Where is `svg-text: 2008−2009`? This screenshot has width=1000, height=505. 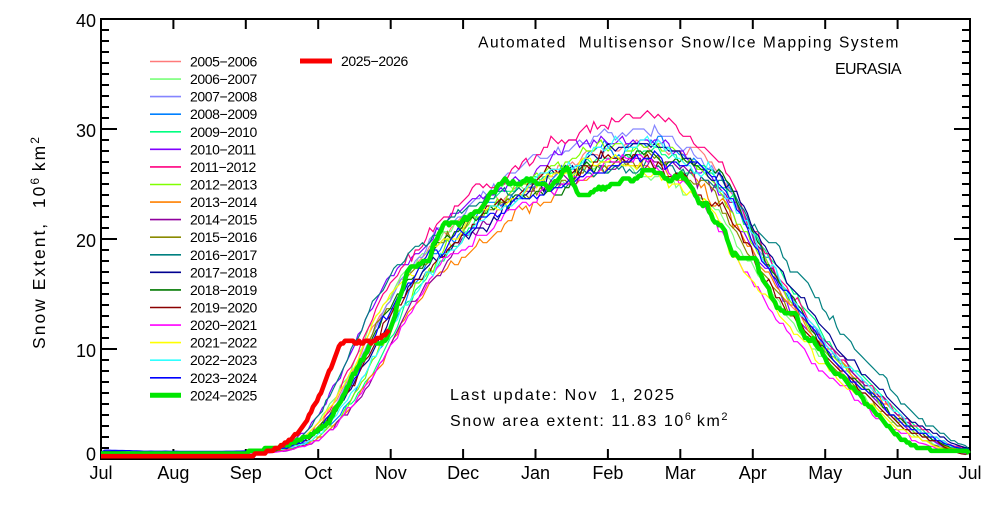 svg-text: 2008−2009 is located at coordinates (223, 114).